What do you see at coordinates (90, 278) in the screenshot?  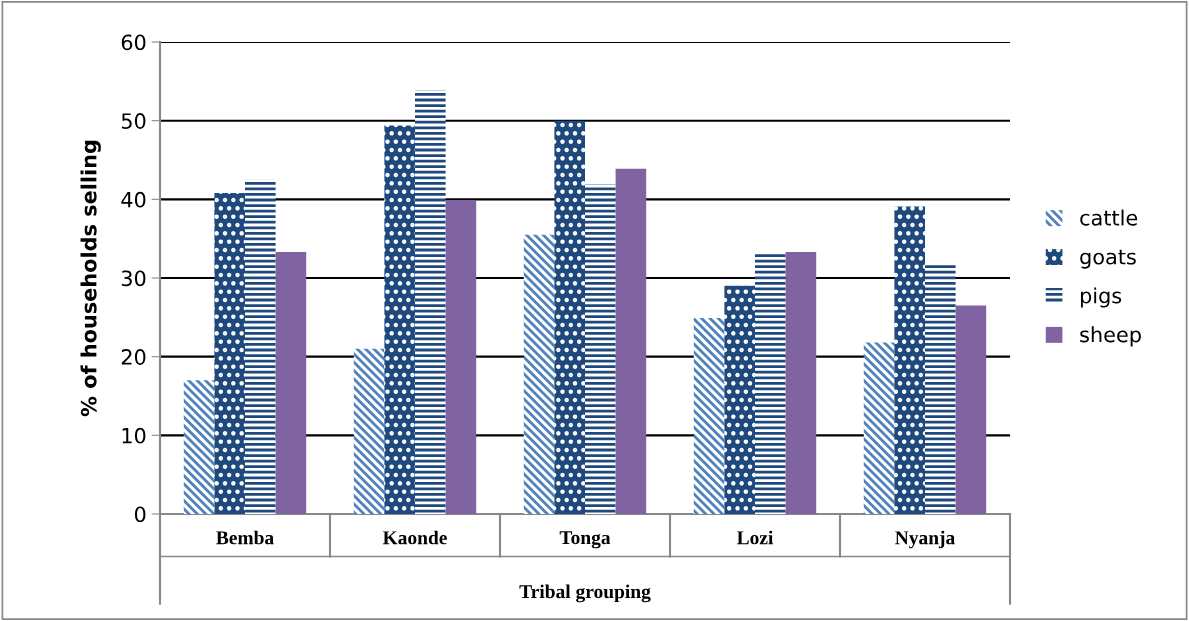 I see `y-axis-title: % of households selling` at bounding box center [90, 278].